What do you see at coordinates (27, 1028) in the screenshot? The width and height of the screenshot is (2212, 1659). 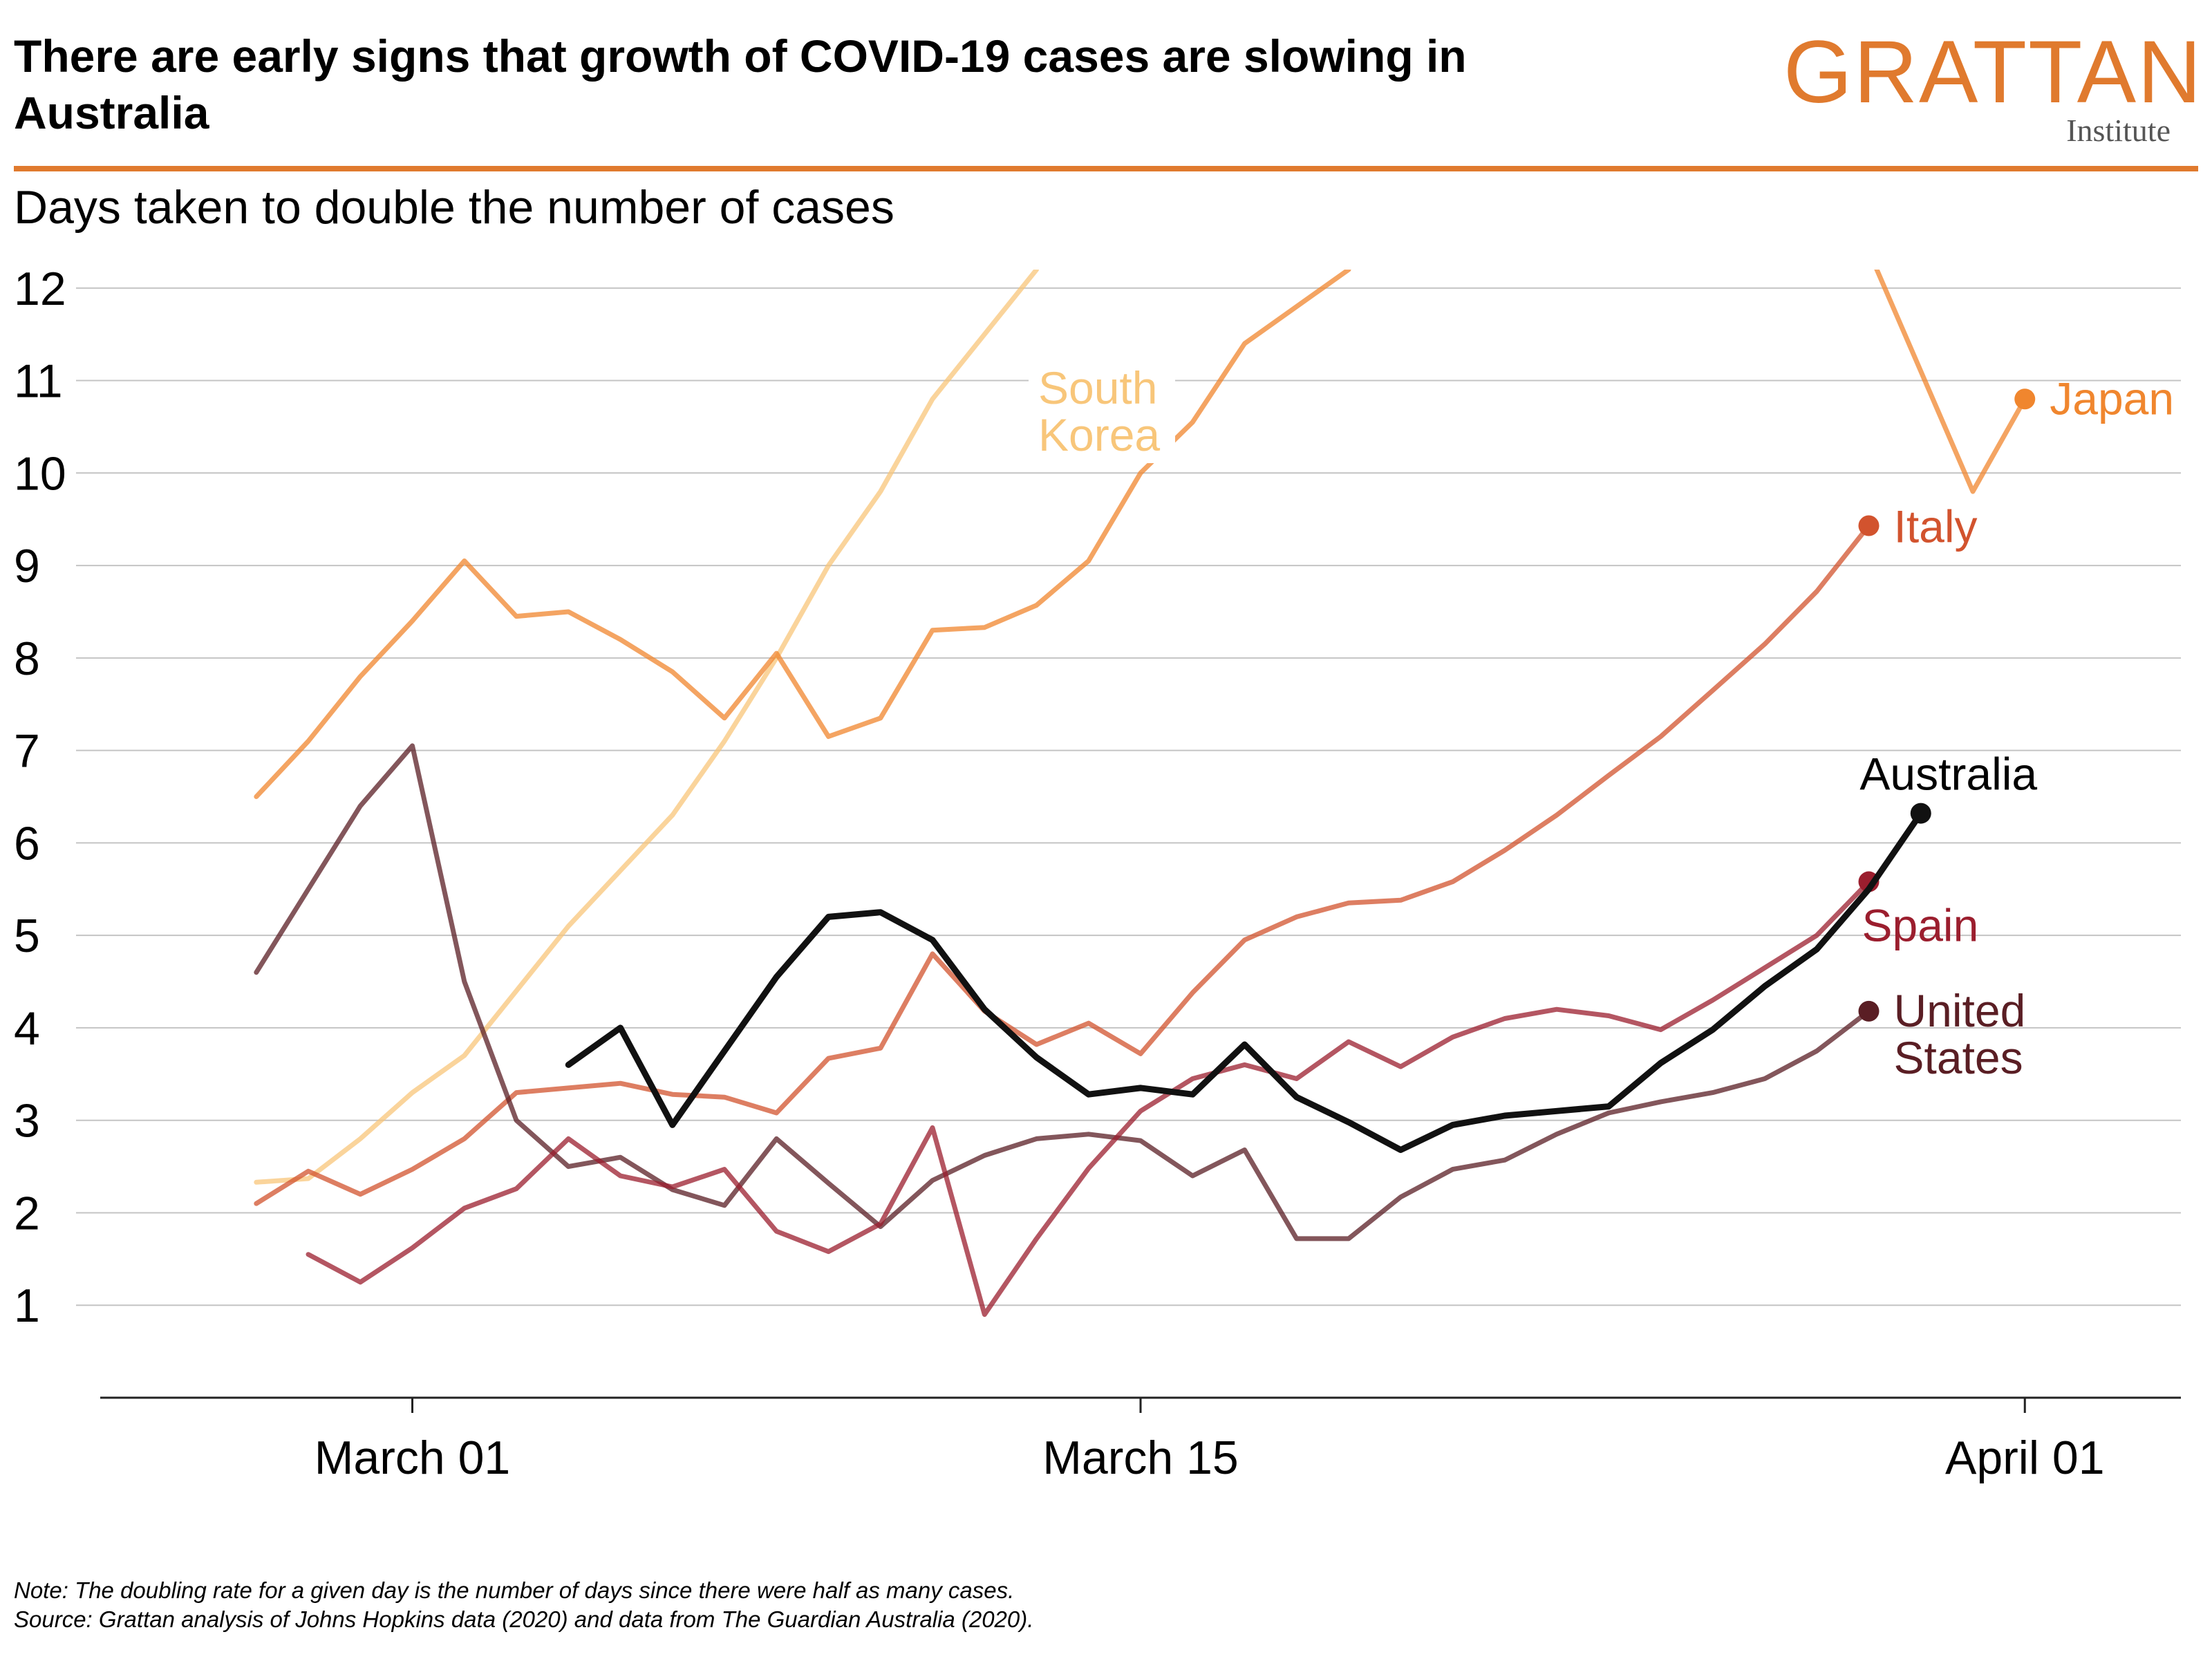 I see `y-tick-label: 4` at bounding box center [27, 1028].